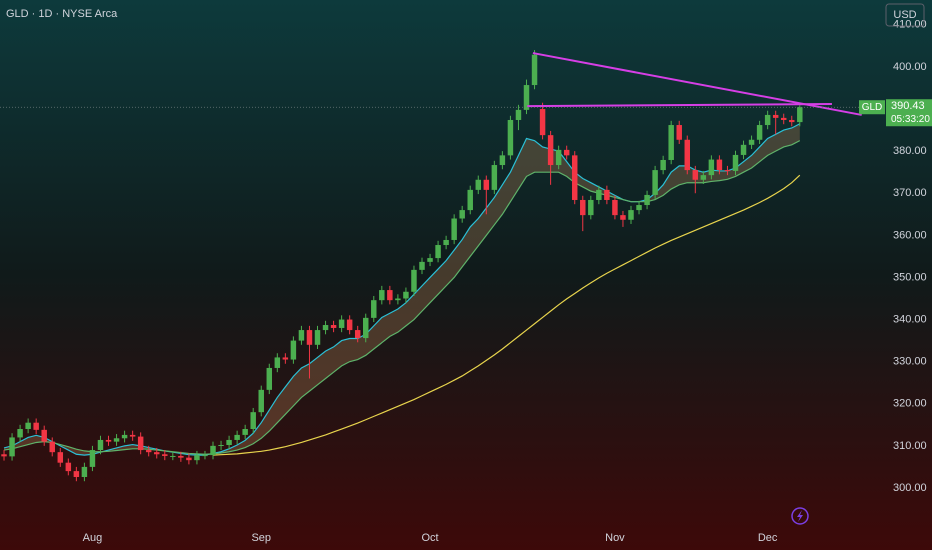 The height and width of the screenshot is (550, 932). I want to click on y-tick-label: 310.00, so click(910, 446).